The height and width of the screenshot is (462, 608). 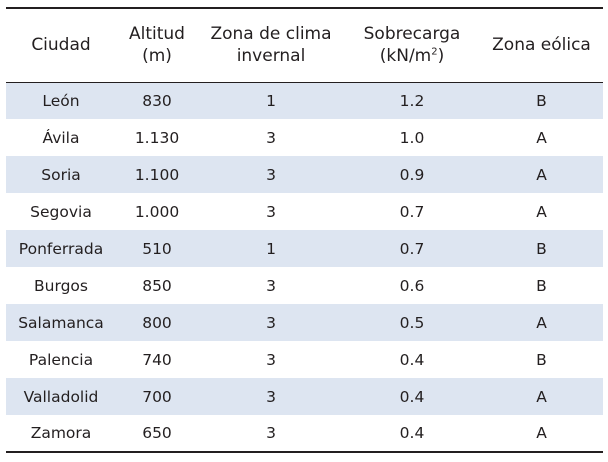 What do you see at coordinates (157, 248) in the screenshot?
I see `cell-altitude: 510` at bounding box center [157, 248].